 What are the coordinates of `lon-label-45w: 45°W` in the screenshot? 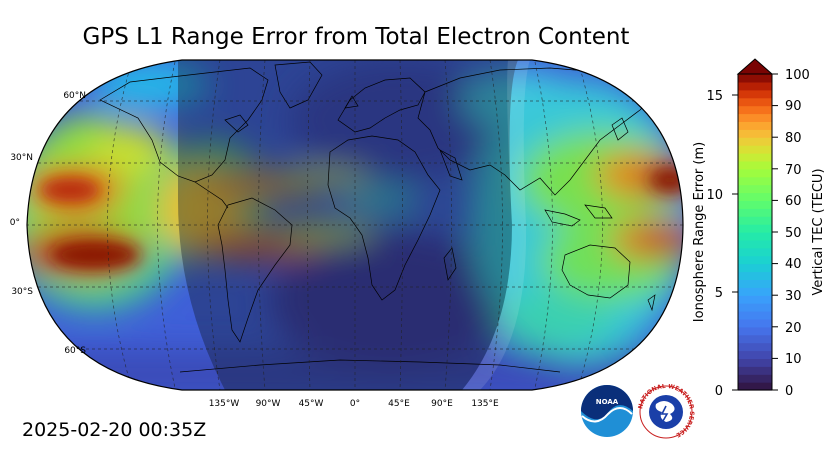 It's located at (311, 404).